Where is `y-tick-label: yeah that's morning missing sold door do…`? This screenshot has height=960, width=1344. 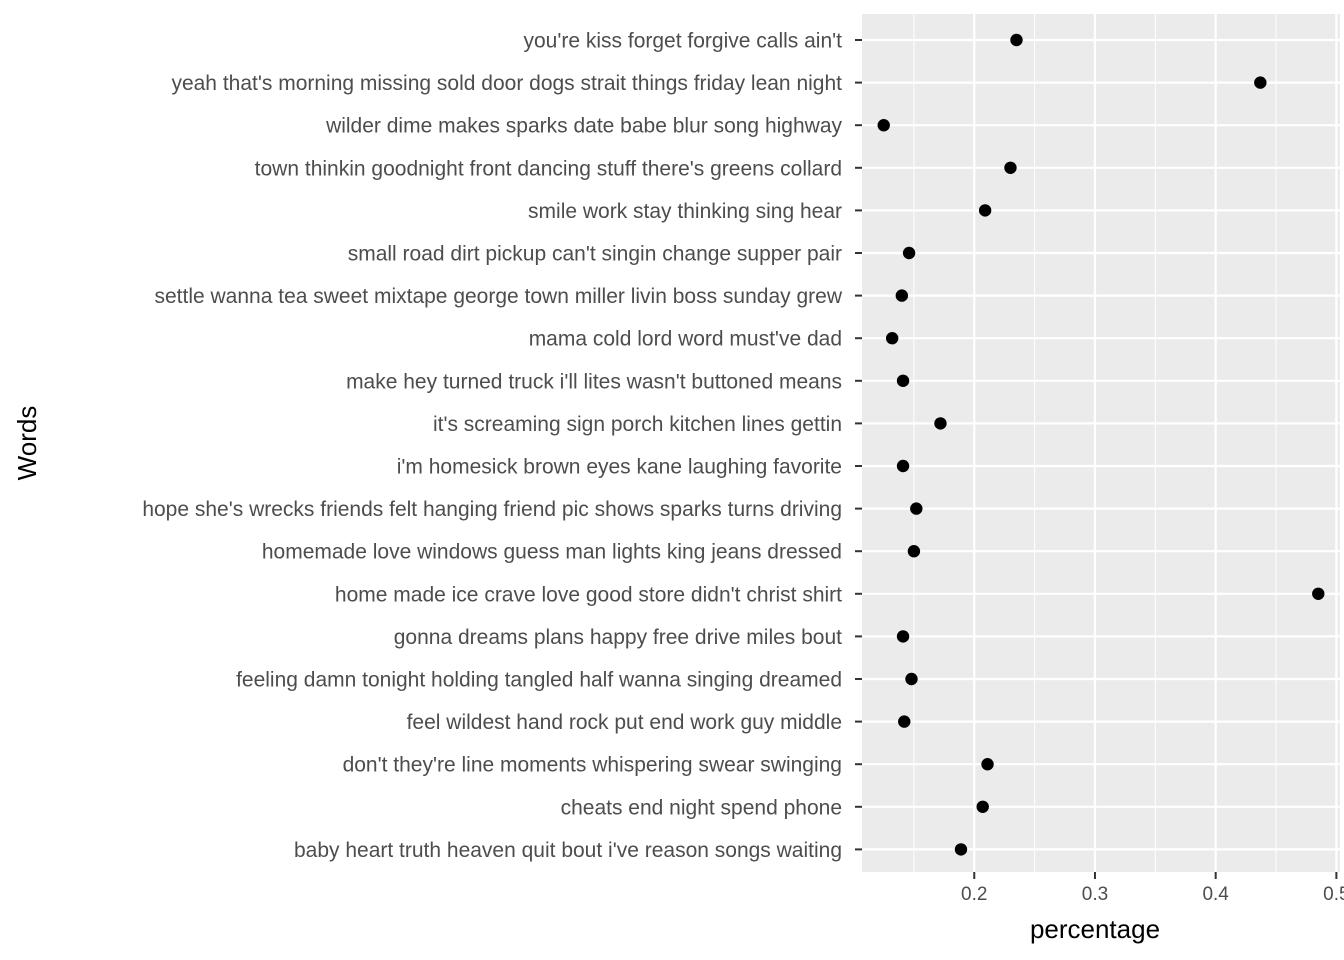
y-tick-label: yeah that's morning missing sold door do… is located at coordinates (506, 83).